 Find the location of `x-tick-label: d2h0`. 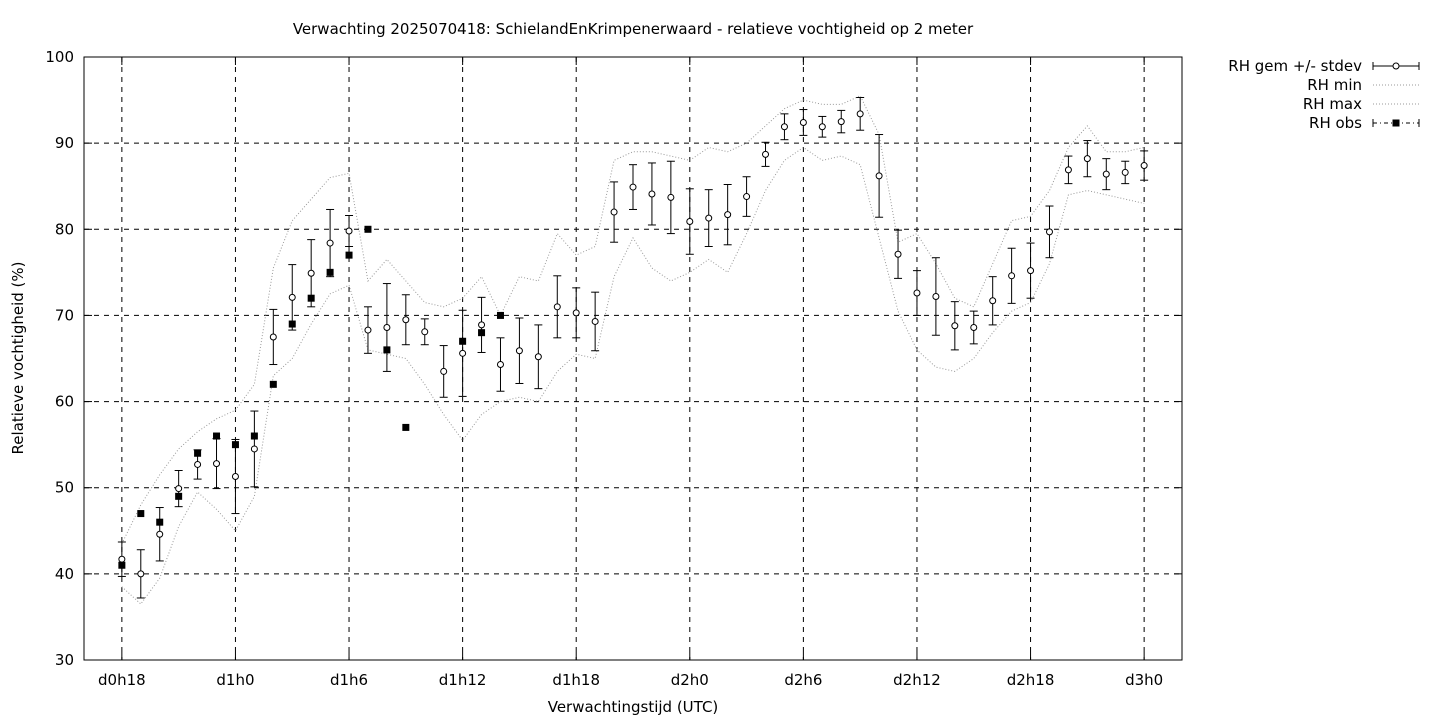

x-tick-label: d2h0 is located at coordinates (690, 680).